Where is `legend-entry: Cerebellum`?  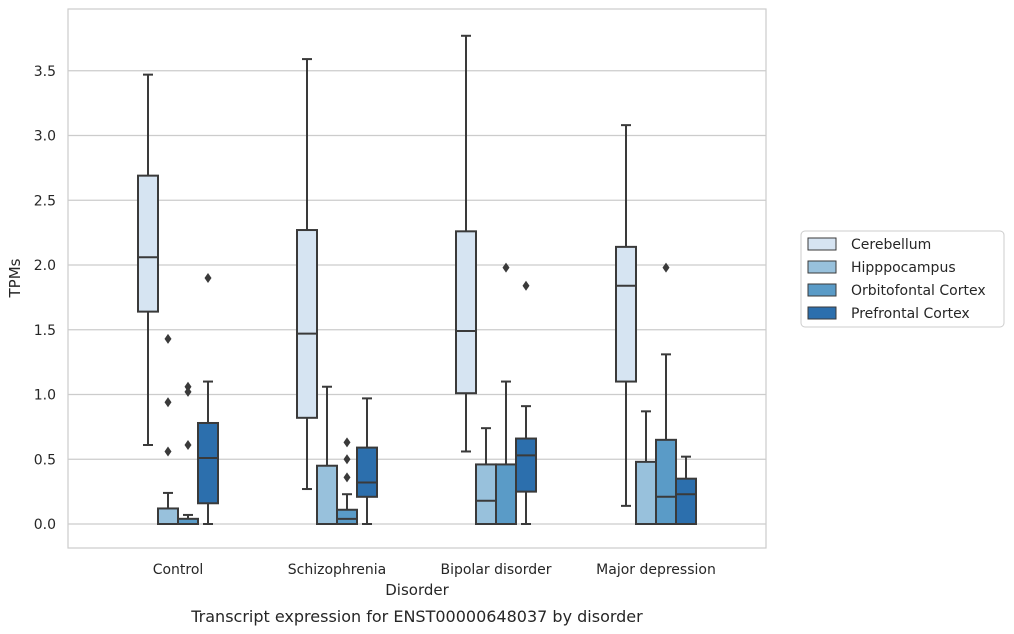
legend-entry: Cerebellum is located at coordinates (891, 245).